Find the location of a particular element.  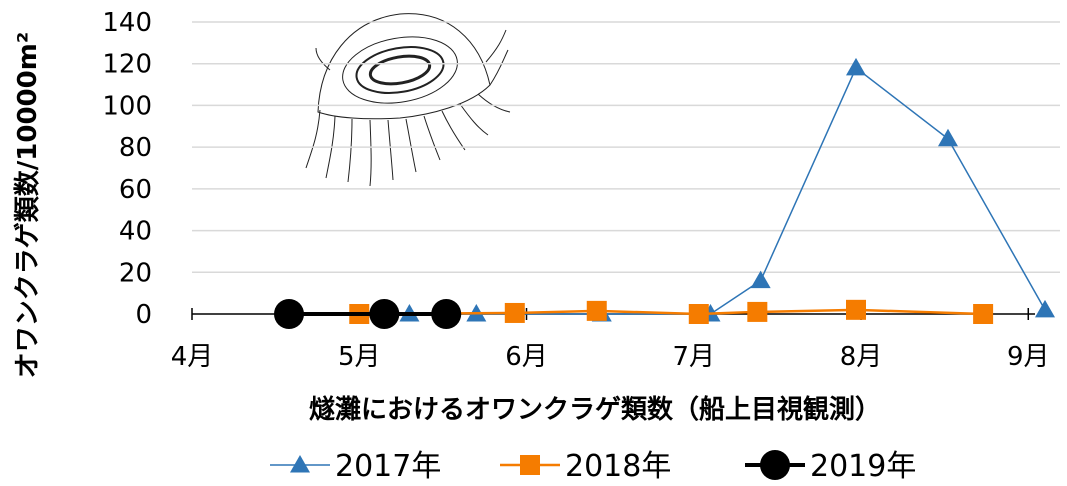

y-axis: 0 20 40 60 80 100 120 140 is located at coordinates (127, 169).